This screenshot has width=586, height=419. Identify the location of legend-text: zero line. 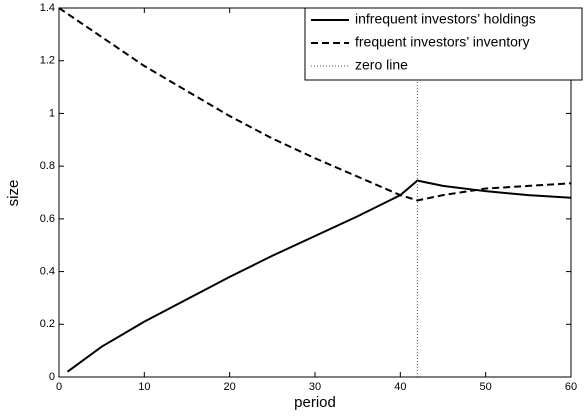
(381, 65).